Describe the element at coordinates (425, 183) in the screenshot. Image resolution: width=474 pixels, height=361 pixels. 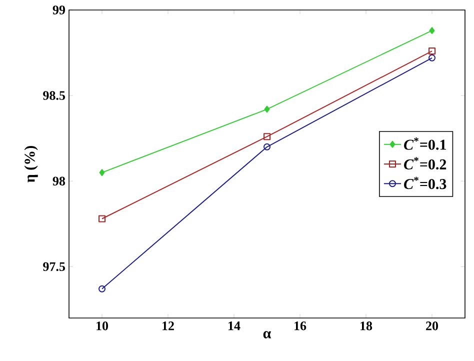
I see `legend-label: C$^{*}$=0.3` at that location.